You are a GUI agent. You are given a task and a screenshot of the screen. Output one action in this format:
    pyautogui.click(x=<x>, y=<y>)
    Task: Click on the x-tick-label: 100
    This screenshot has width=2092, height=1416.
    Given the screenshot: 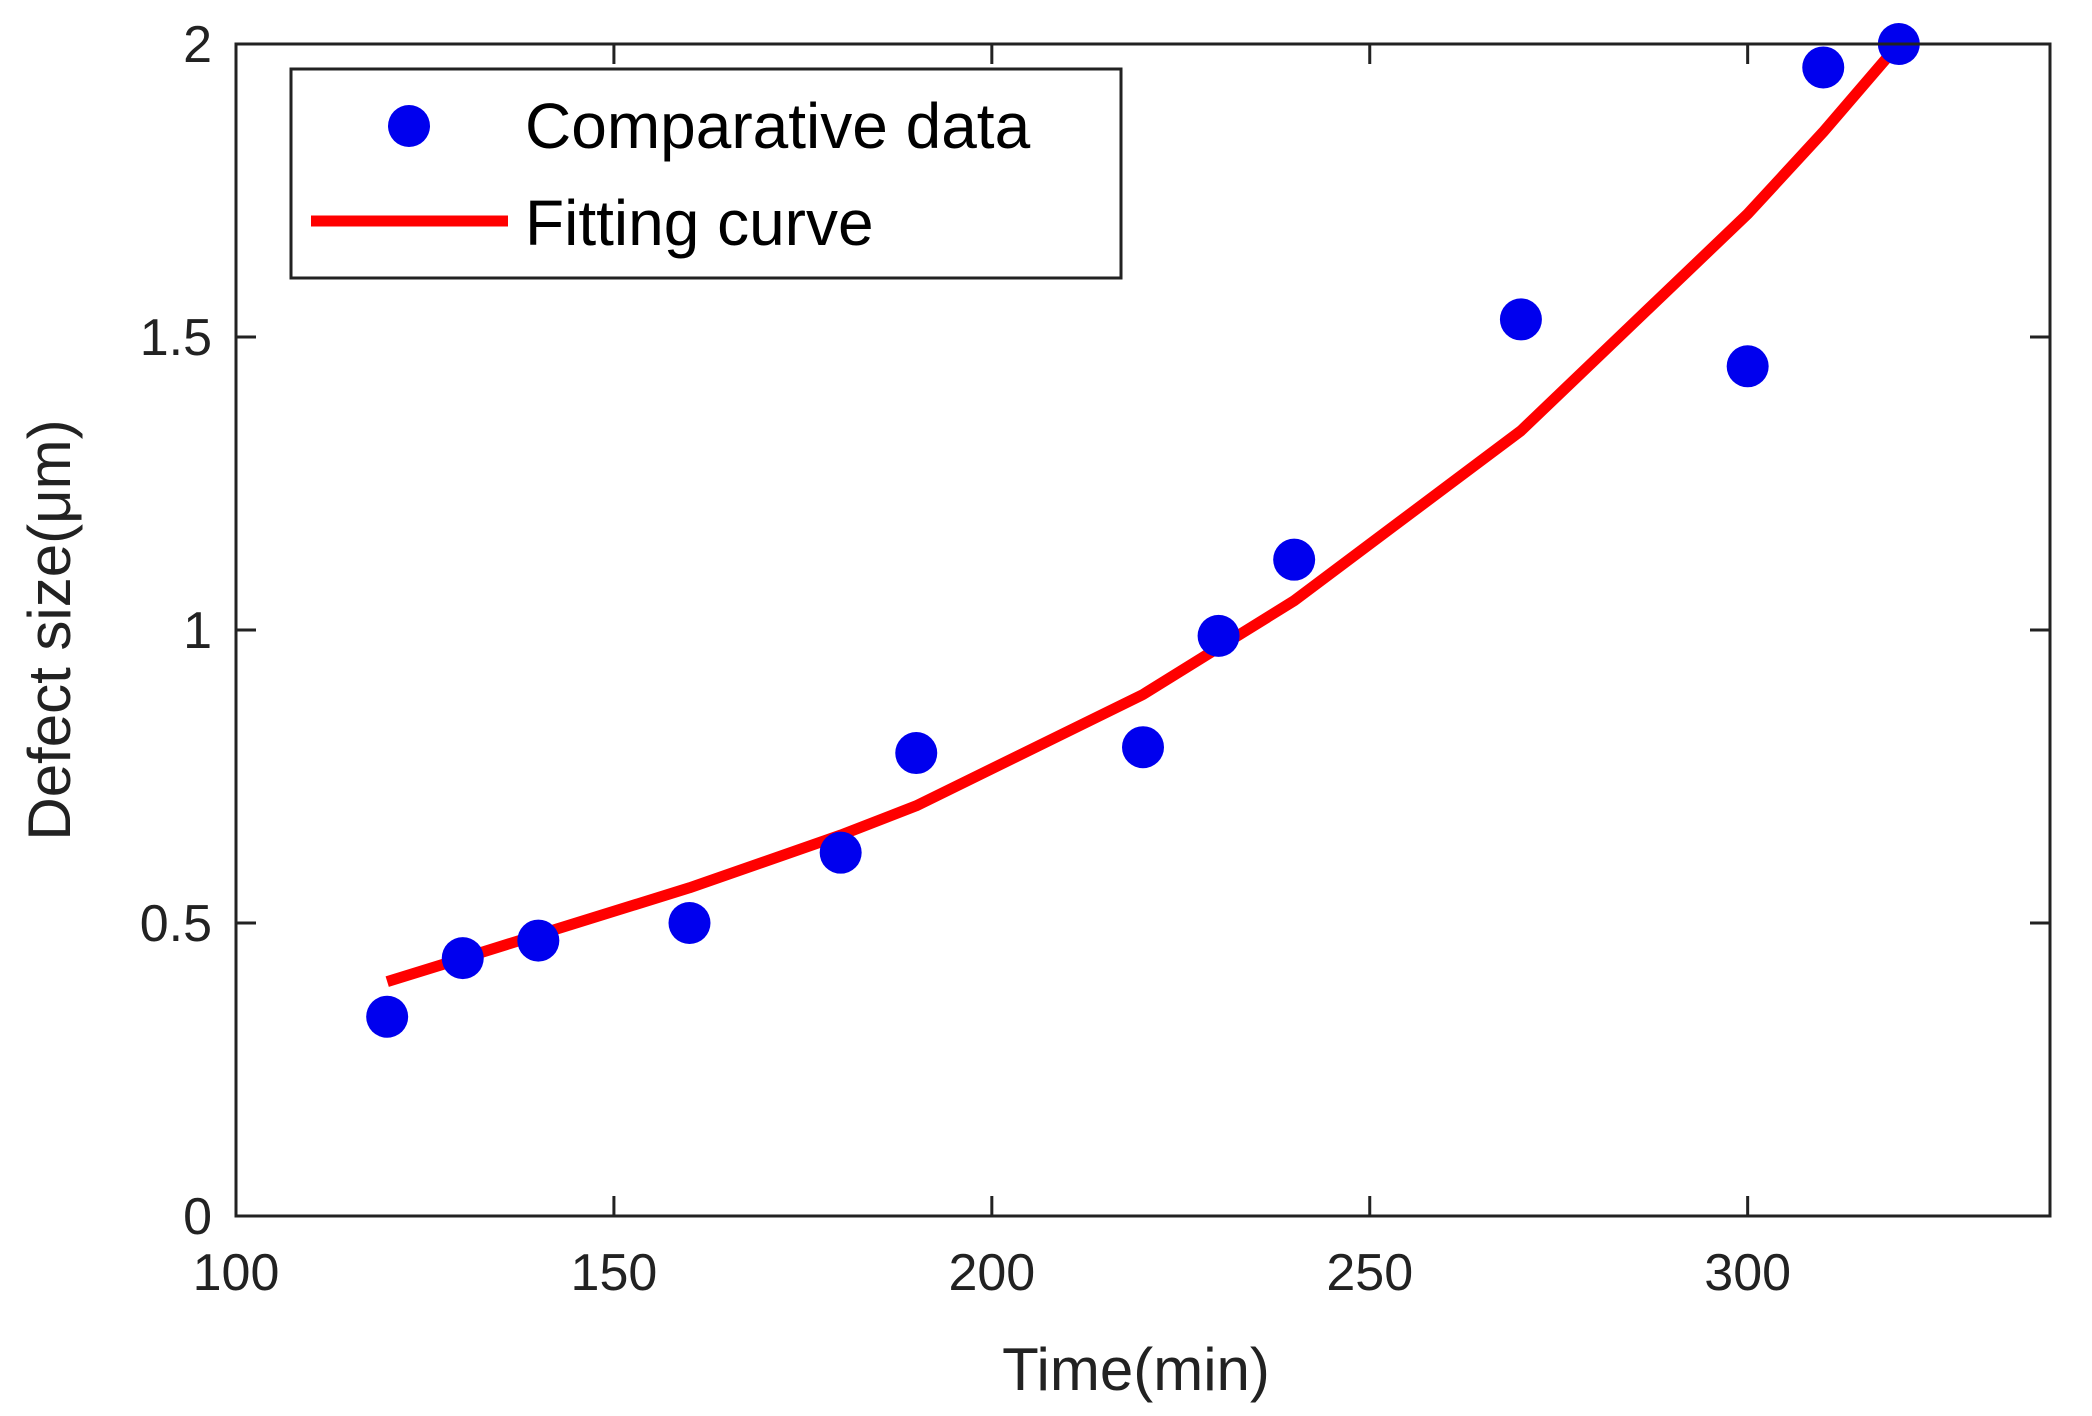 What is the action you would take?
    pyautogui.click(x=236, y=1273)
    